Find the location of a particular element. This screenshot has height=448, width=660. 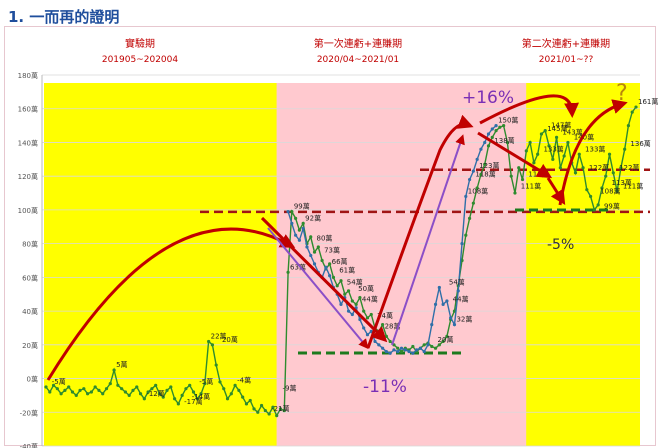

y-tick-label: -20萬 is located at coordinates (29, 412).